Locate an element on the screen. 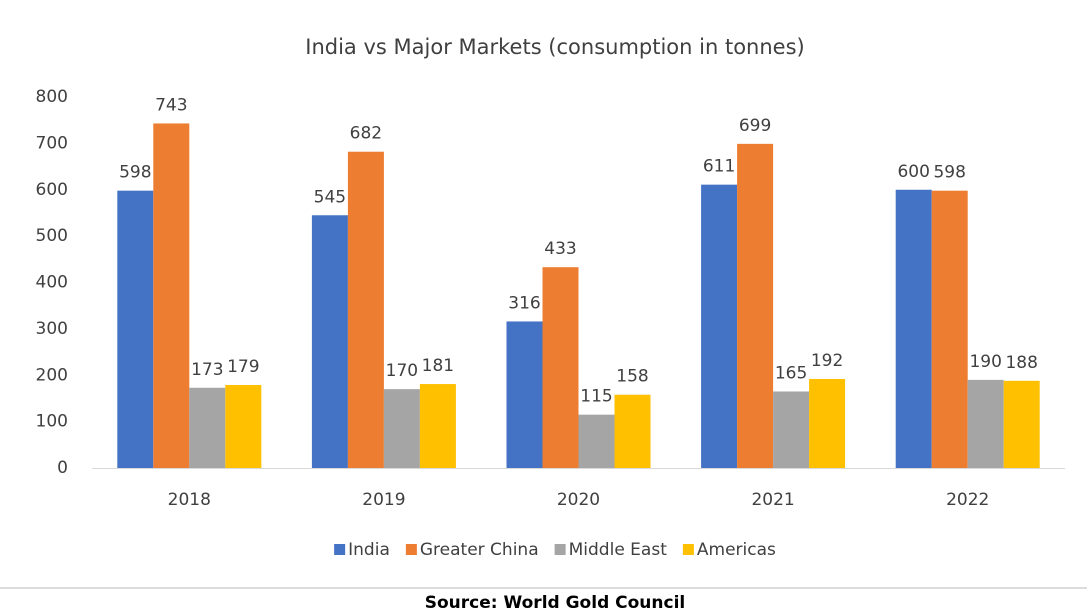 The height and width of the screenshot is (612, 1087). y-tick-label: 300 is located at coordinates (52, 329).